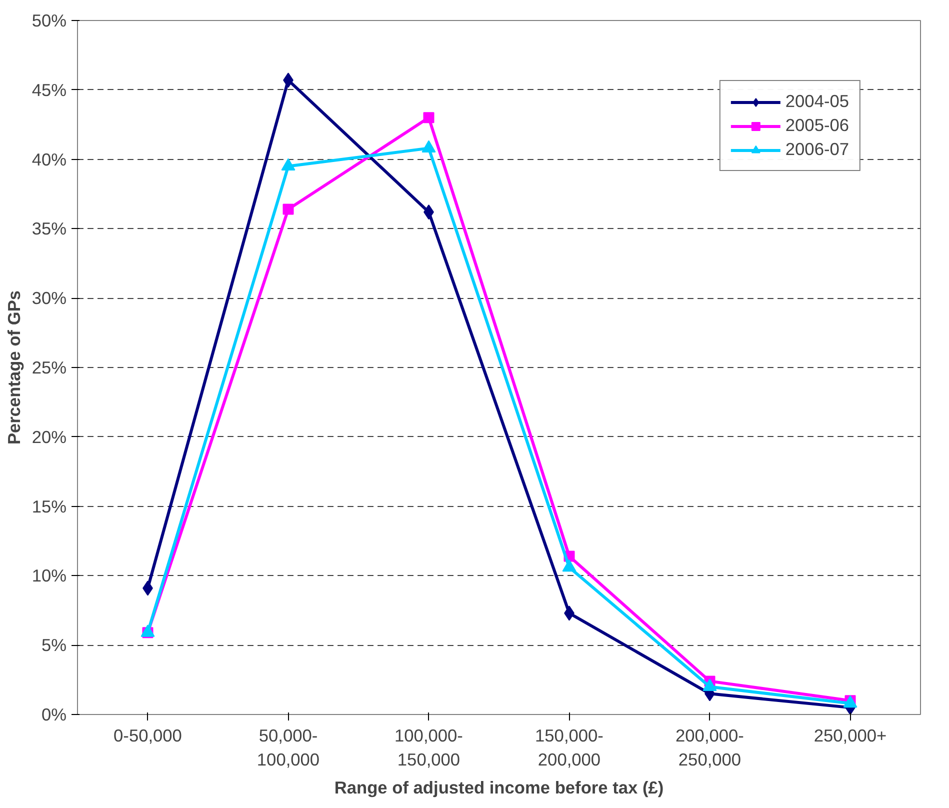  What do you see at coordinates (53, 645) in the screenshot?
I see `y-tick-label: 5%` at bounding box center [53, 645].